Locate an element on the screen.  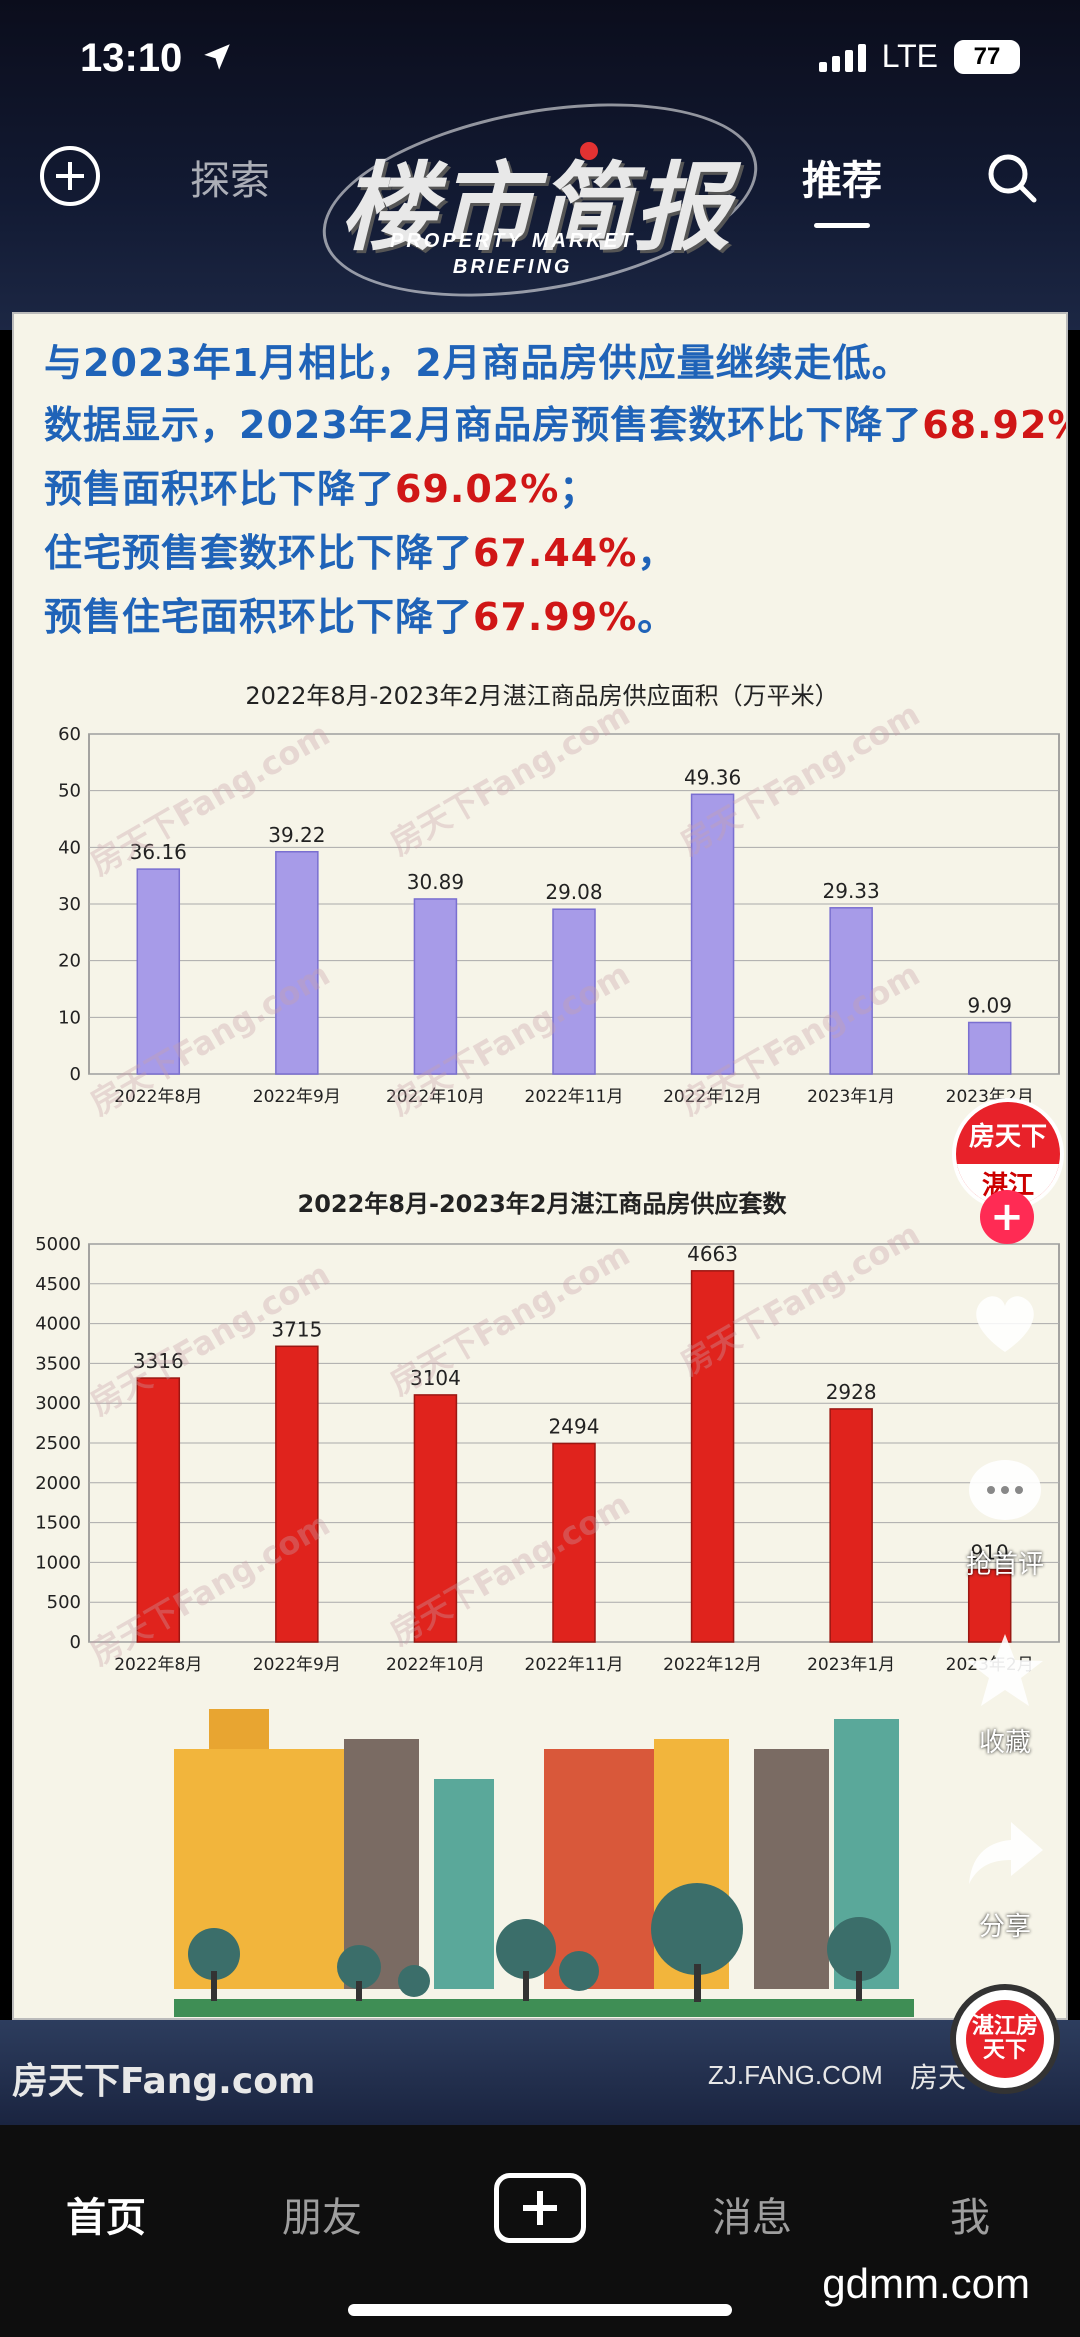
status-bar: 13:10 LTE 77 is located at coordinates (540, 60).